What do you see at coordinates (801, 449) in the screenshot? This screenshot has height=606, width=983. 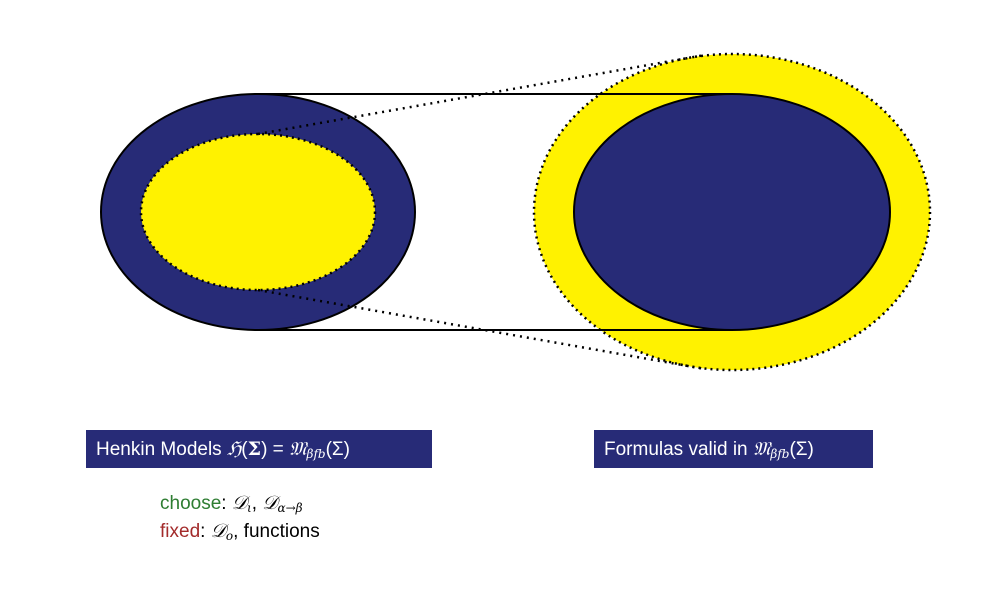 I see `valid-m-arg: (Σ)` at bounding box center [801, 449].